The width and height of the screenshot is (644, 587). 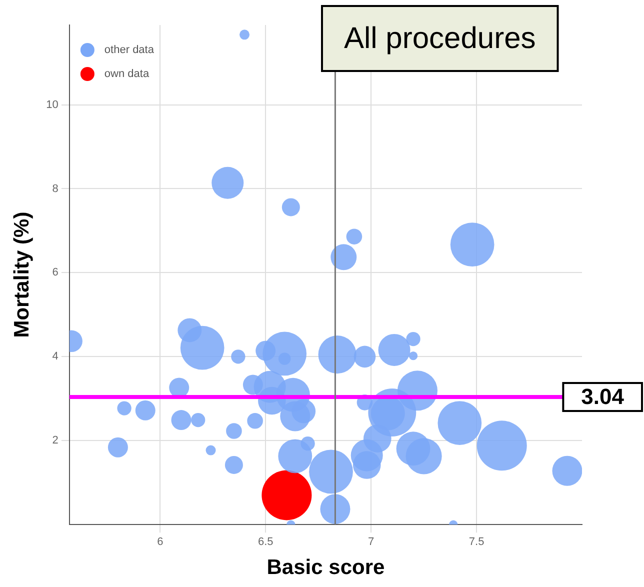 What do you see at coordinates (55, 356) in the screenshot?
I see `y-tick-label: 4` at bounding box center [55, 356].